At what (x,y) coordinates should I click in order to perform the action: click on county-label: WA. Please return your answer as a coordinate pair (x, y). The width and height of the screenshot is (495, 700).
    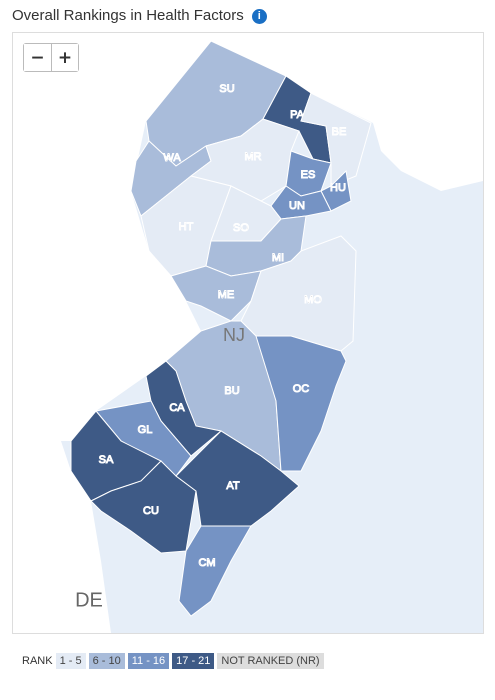
    Looking at the image, I should click on (172, 158).